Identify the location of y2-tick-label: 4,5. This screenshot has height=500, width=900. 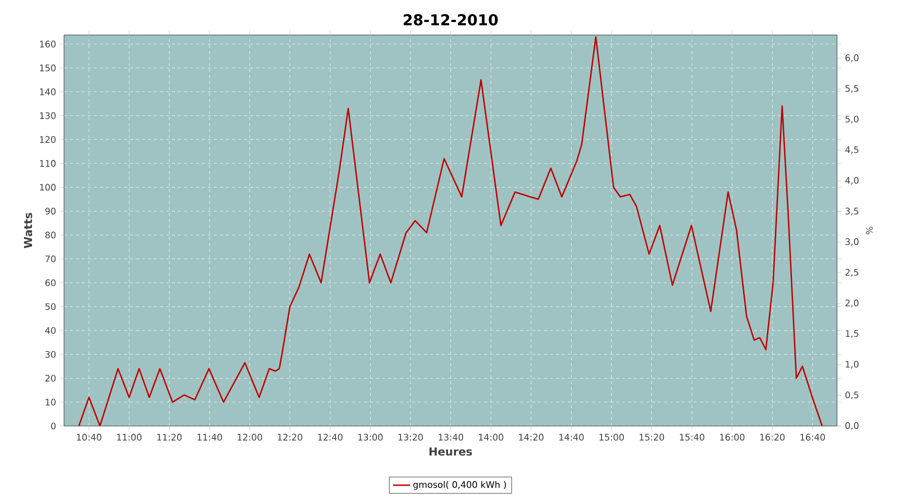
(851, 150).